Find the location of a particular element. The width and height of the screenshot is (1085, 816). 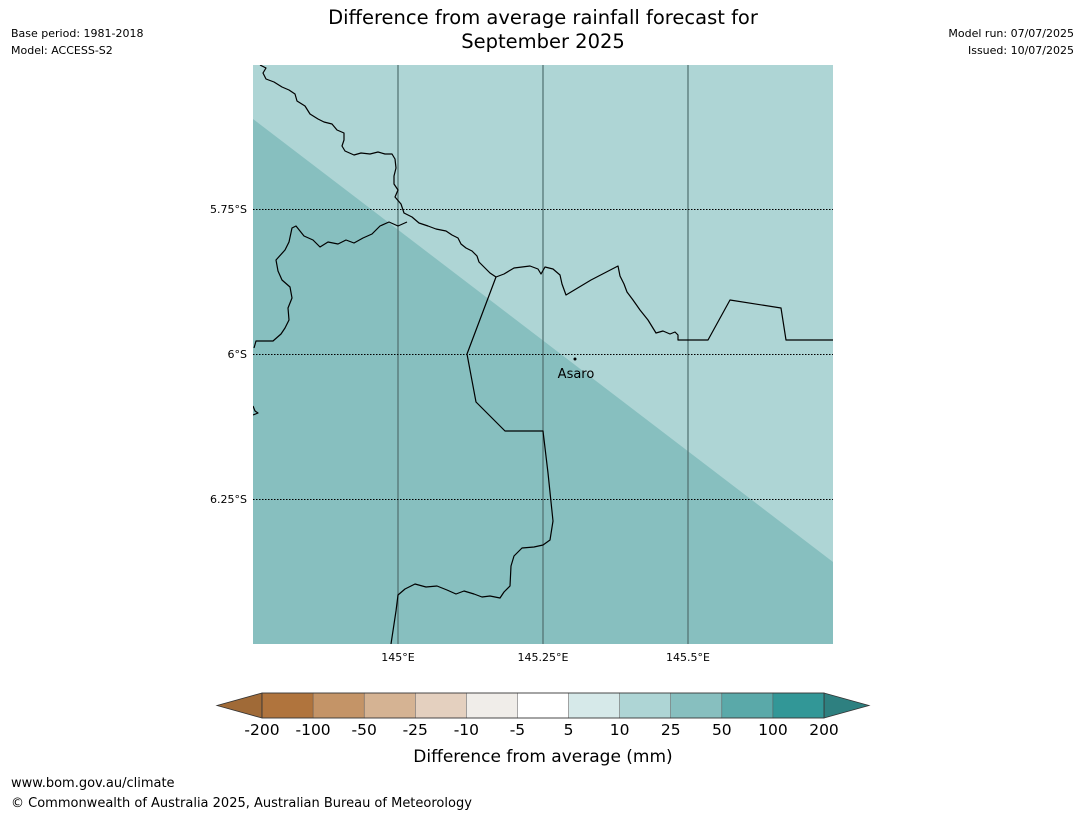

colorbar-tick-labels: -200 -100 -50 -25 -10 -5 5 10 25 50 100 200 is located at coordinates (541, 730).